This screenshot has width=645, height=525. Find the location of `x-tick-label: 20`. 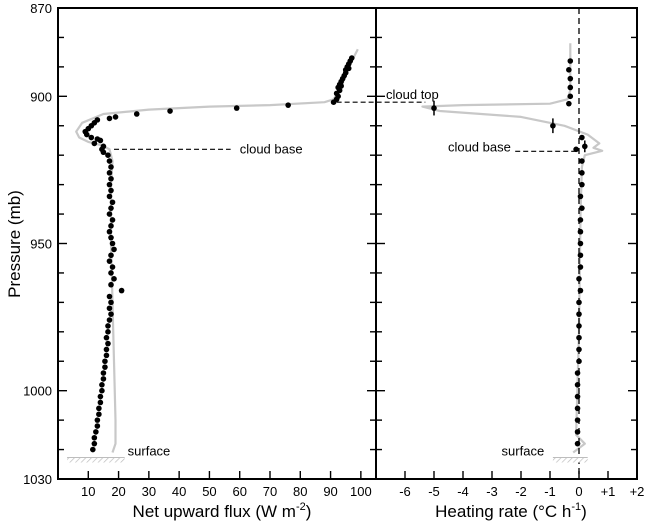

x-tick-label: 20 is located at coordinates (118, 491).